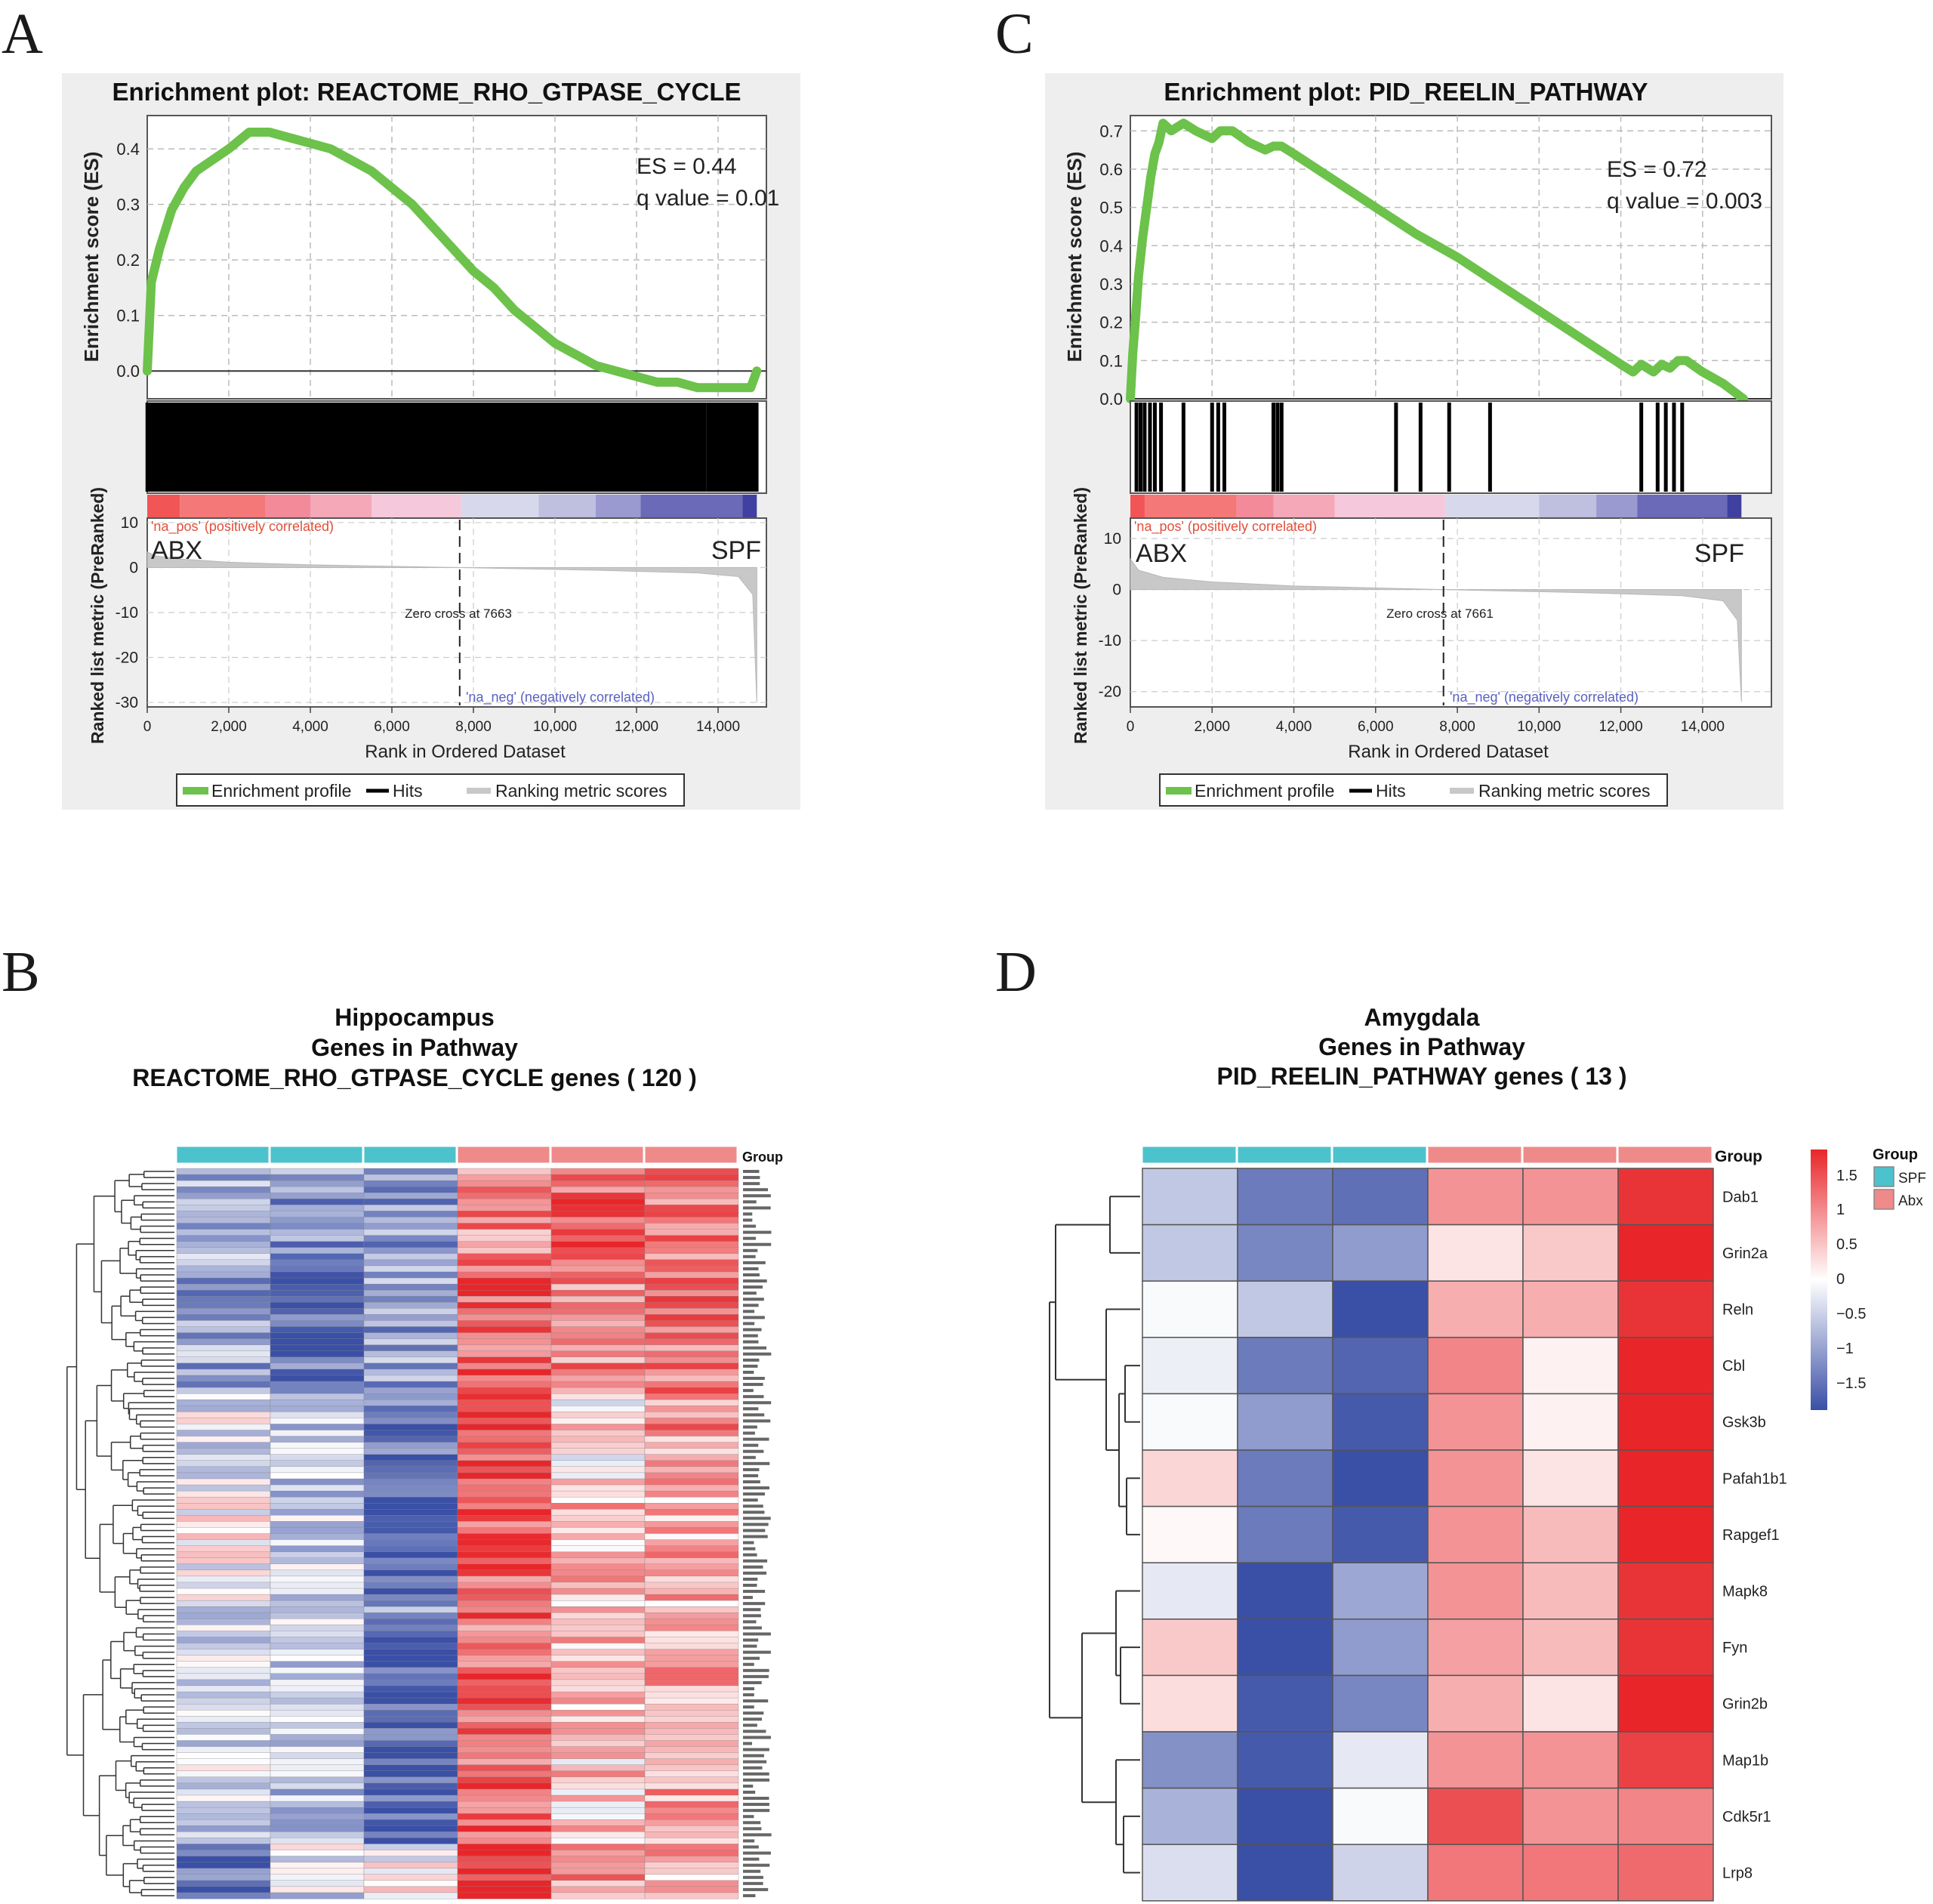 The width and height of the screenshot is (1933, 1904). What do you see at coordinates (1565, 791) in the screenshot?
I see `legend-label-metric: Ranking metric scores` at bounding box center [1565, 791].